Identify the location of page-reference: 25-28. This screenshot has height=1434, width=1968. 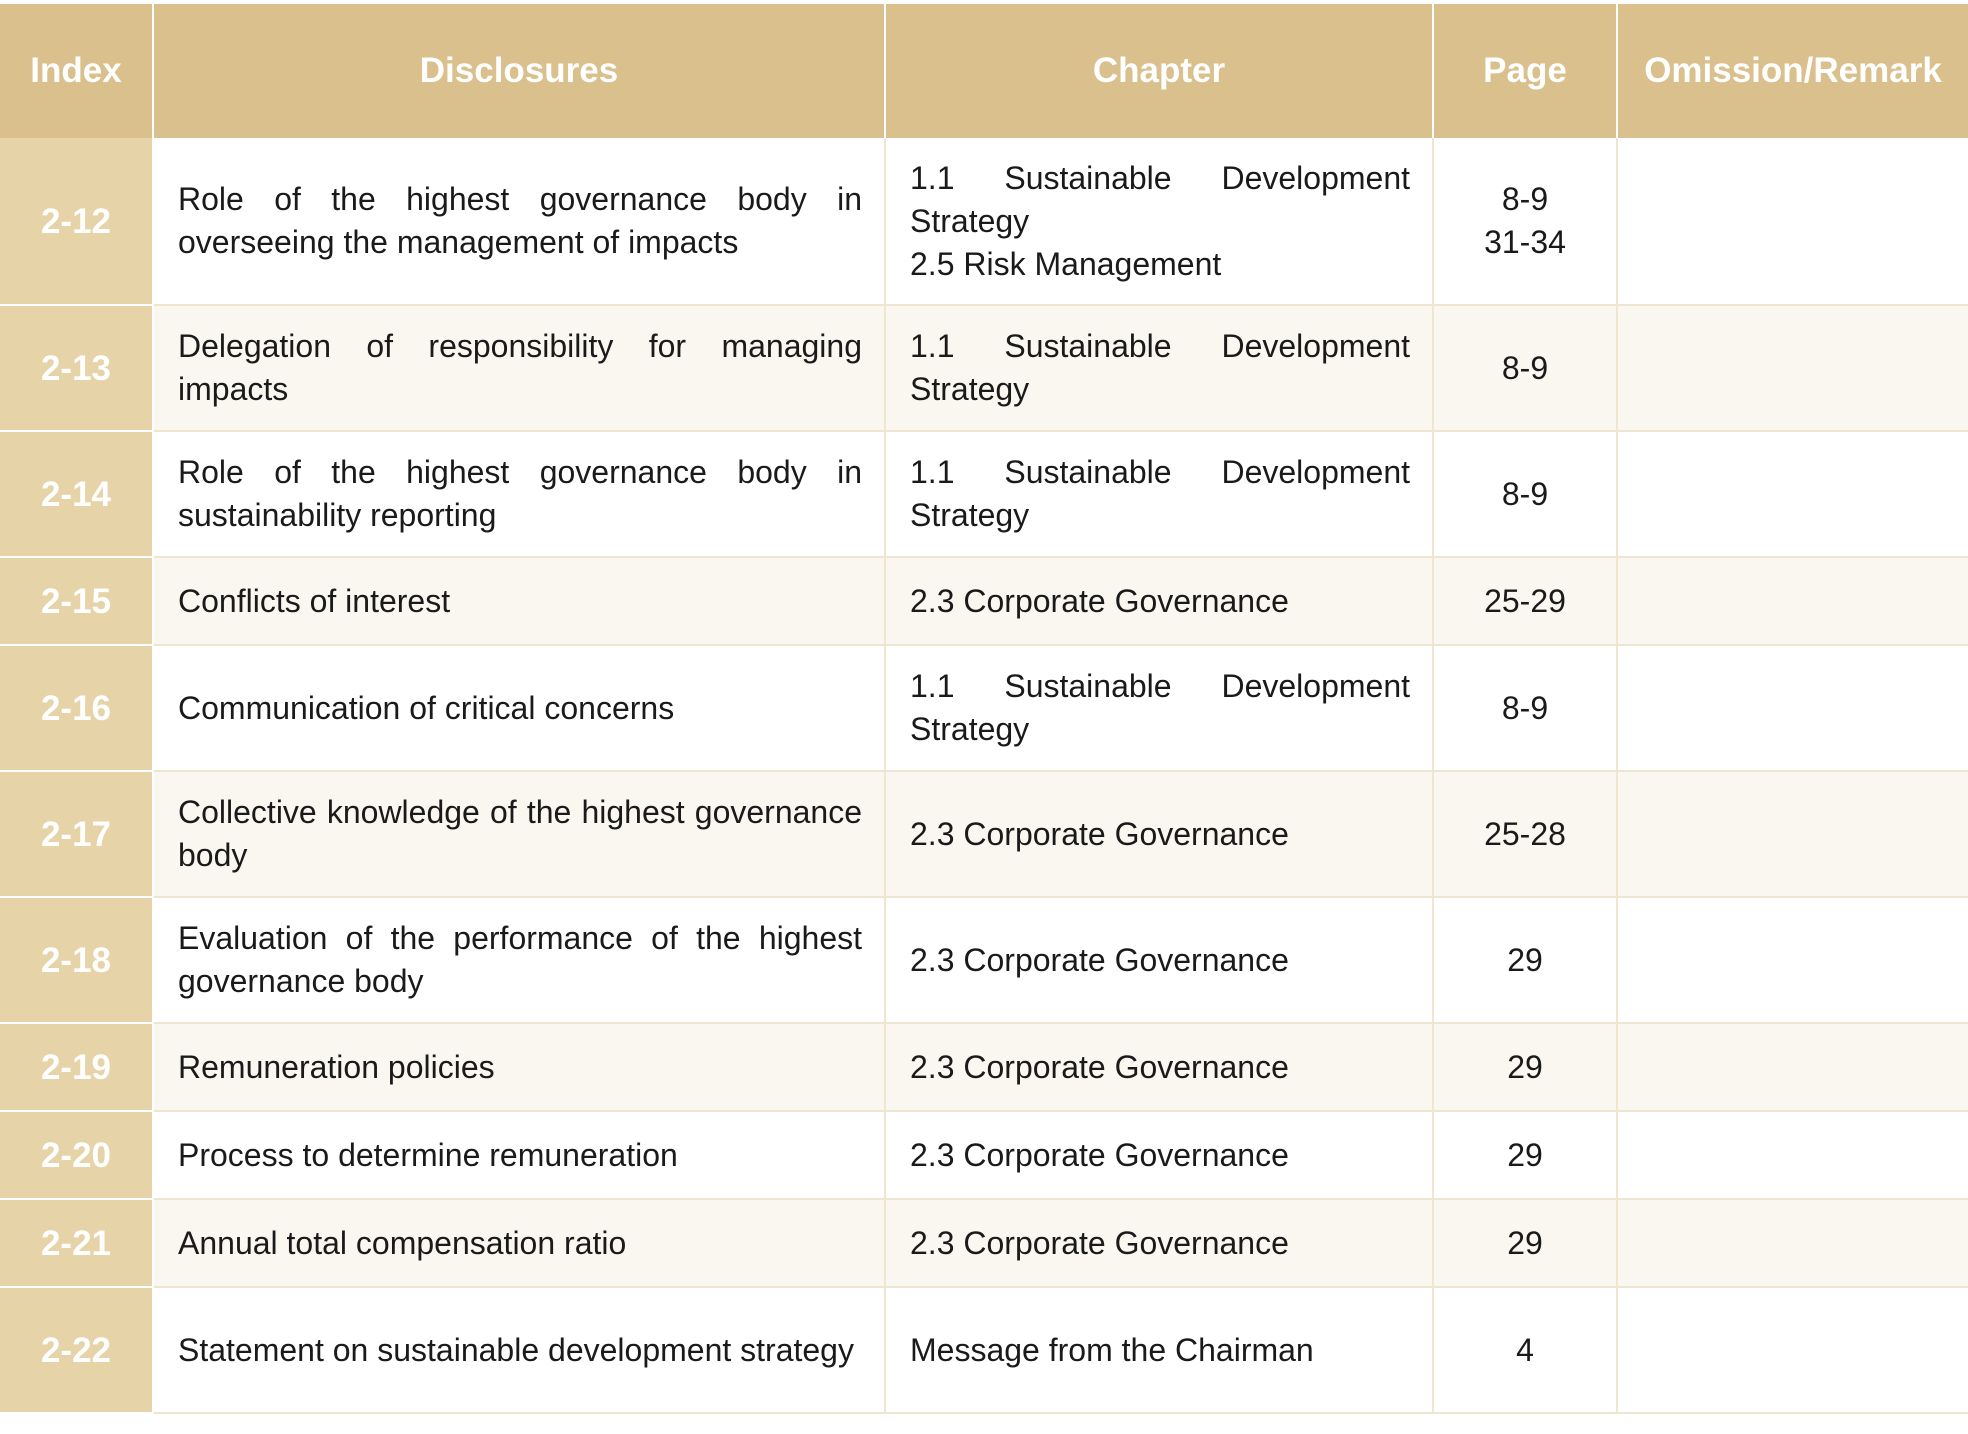
(1525, 833).